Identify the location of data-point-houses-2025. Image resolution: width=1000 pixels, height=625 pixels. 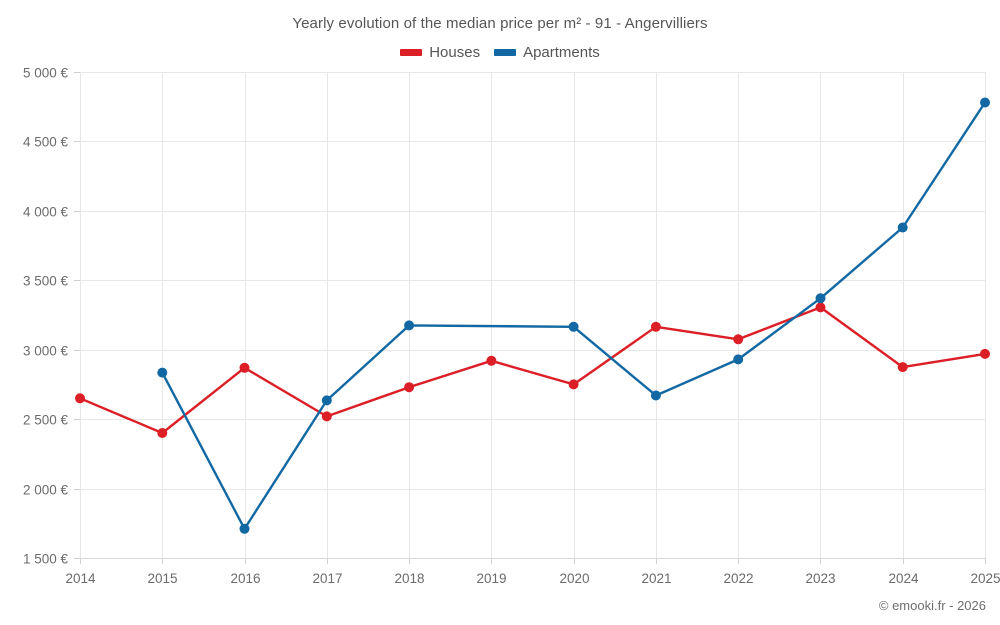
(985, 353).